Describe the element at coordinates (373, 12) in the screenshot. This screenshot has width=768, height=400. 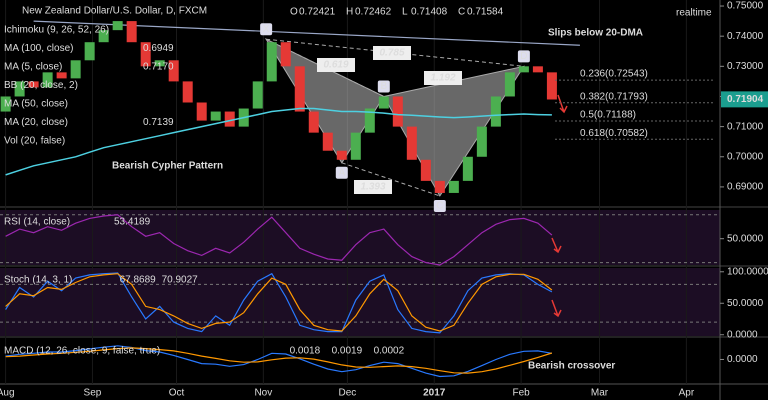
I see `ohlc-value: 0.72462` at that location.